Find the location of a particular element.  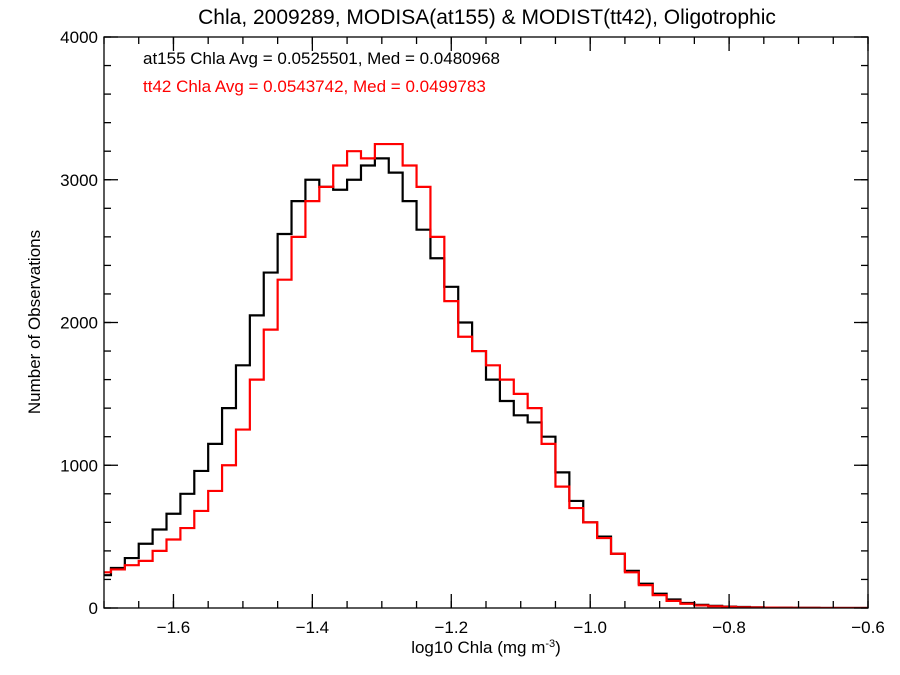

x-axis-label: log10 Chla (mg m-3) is located at coordinates (486, 647).